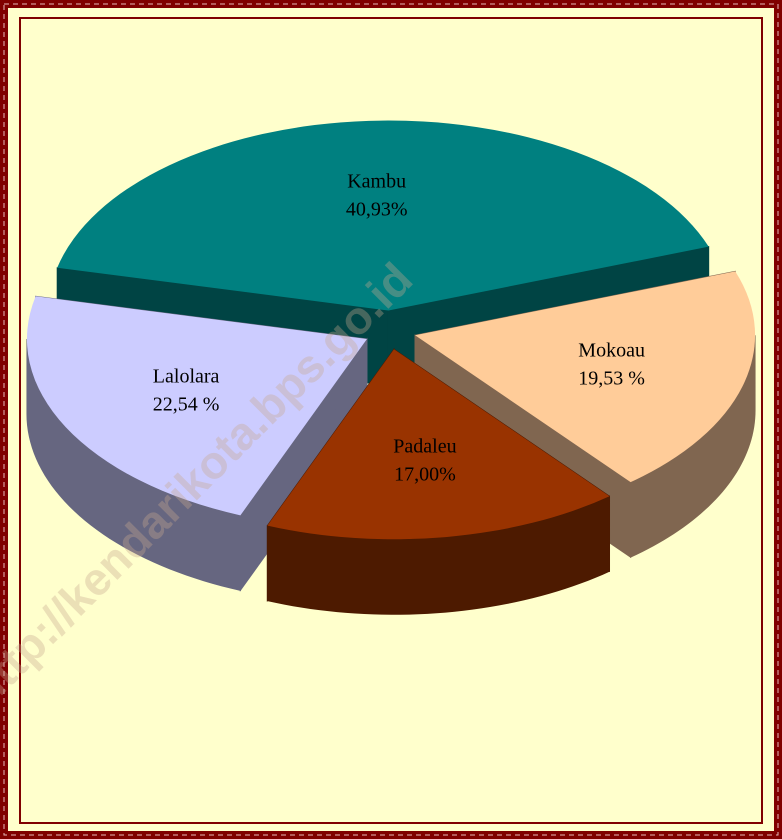 The image size is (782, 839). What do you see at coordinates (425, 475) in the screenshot?
I see `slice-value-label: 17,00%` at bounding box center [425, 475].